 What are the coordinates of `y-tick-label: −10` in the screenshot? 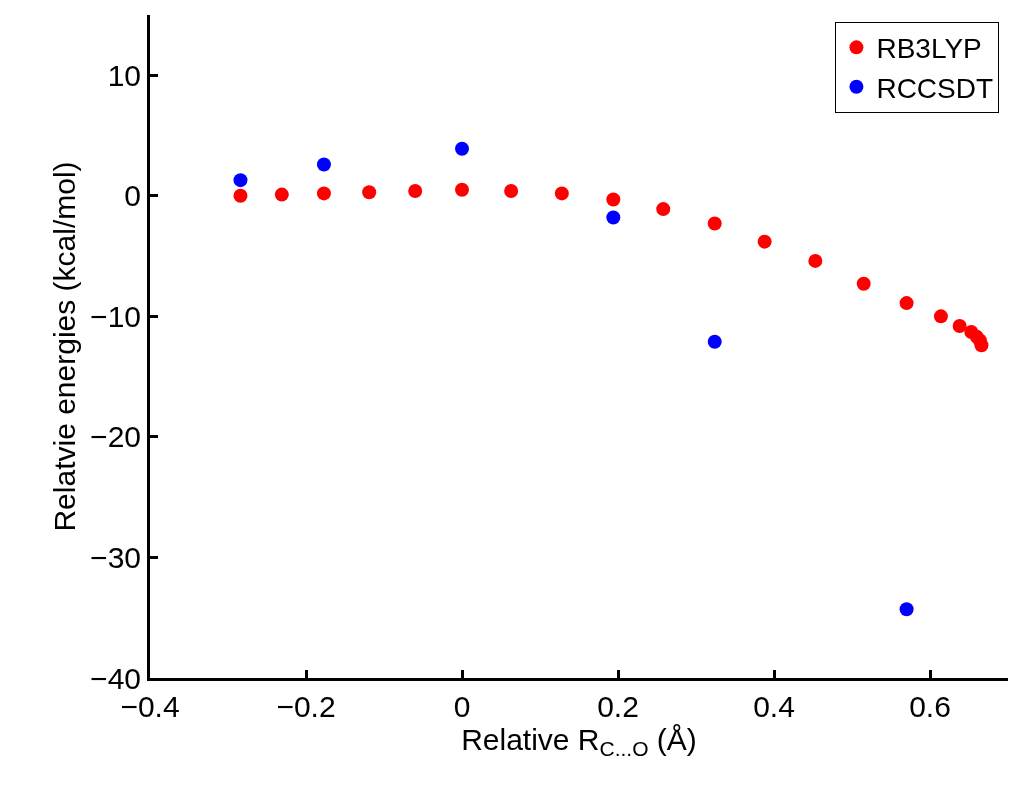 It's located at (115, 316).